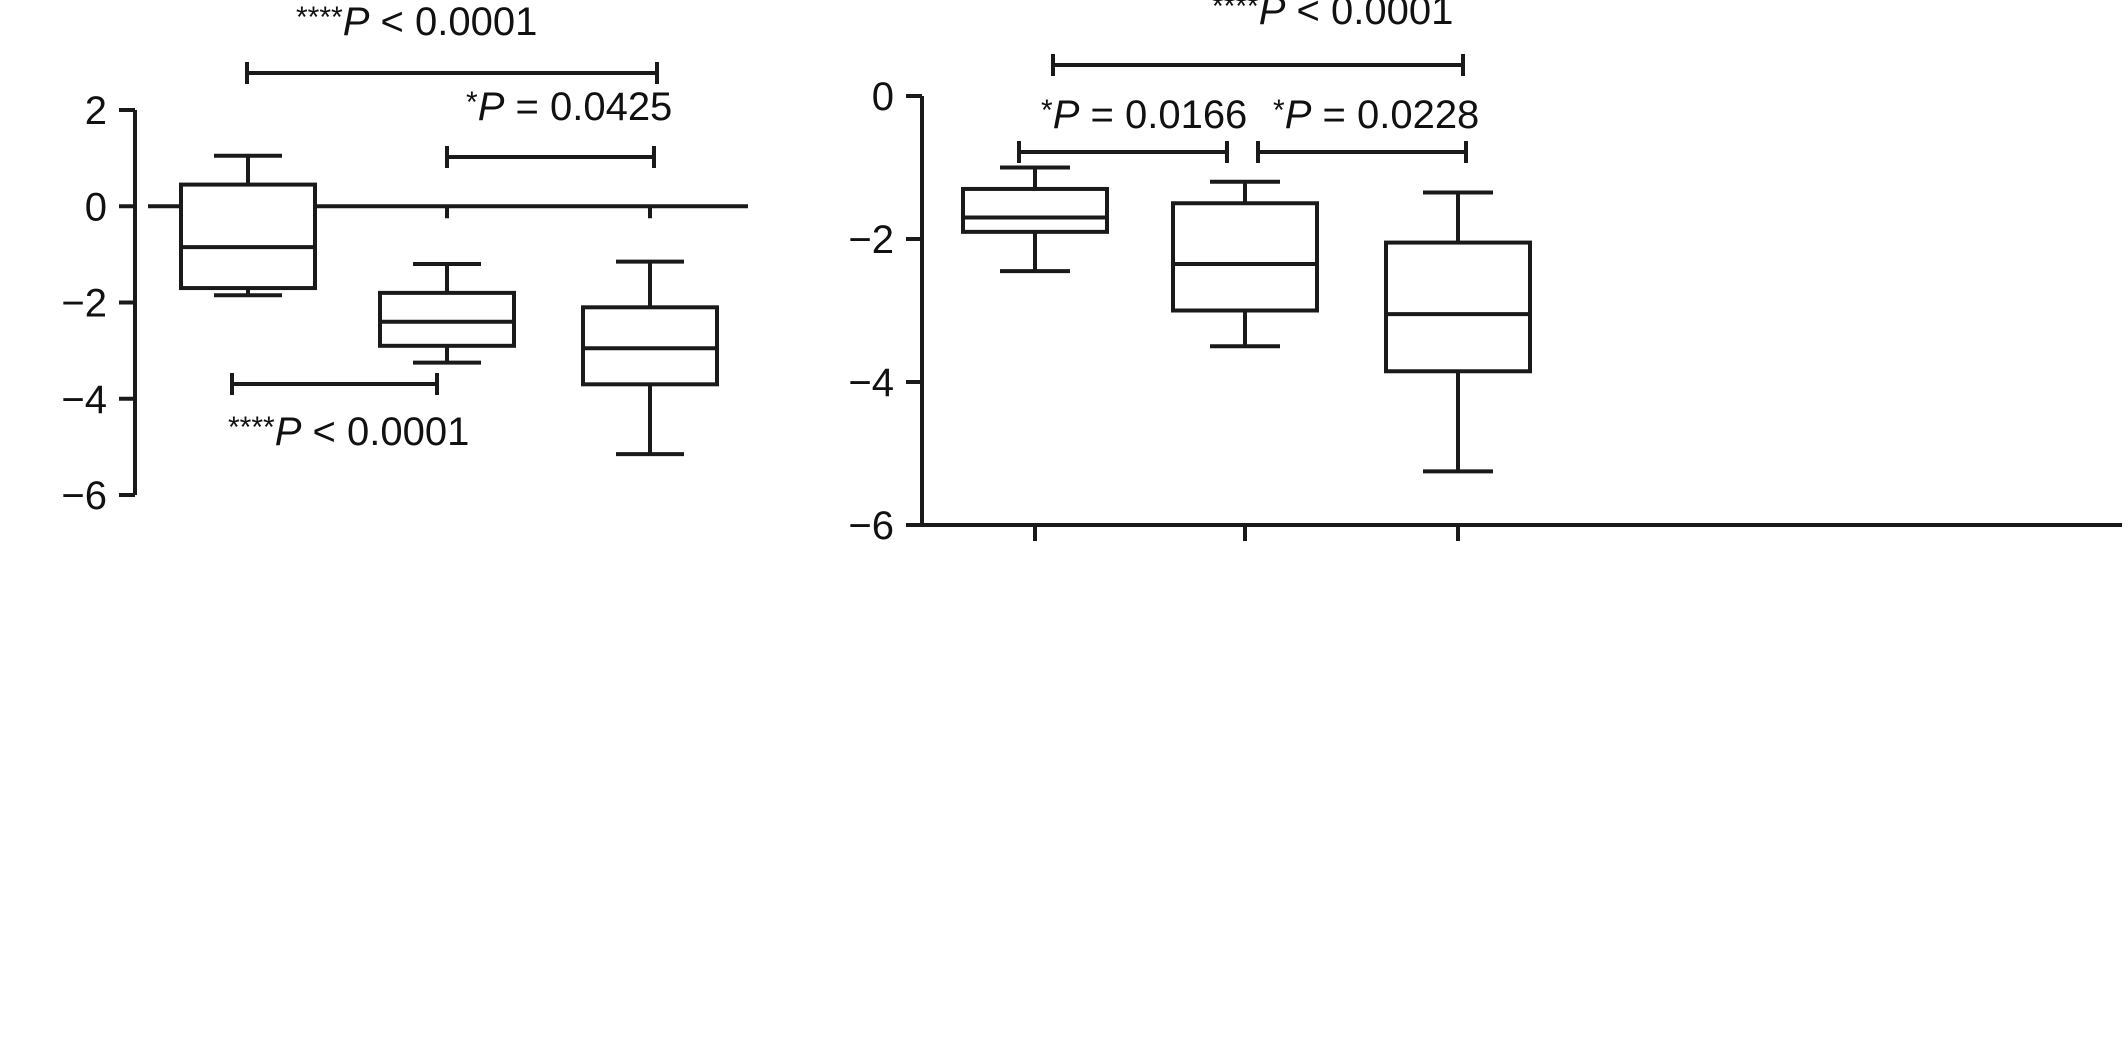 This screenshot has height=1058, width=2128. I want to click on significance-bracket: *P = 0.0425, so click(558, 126).